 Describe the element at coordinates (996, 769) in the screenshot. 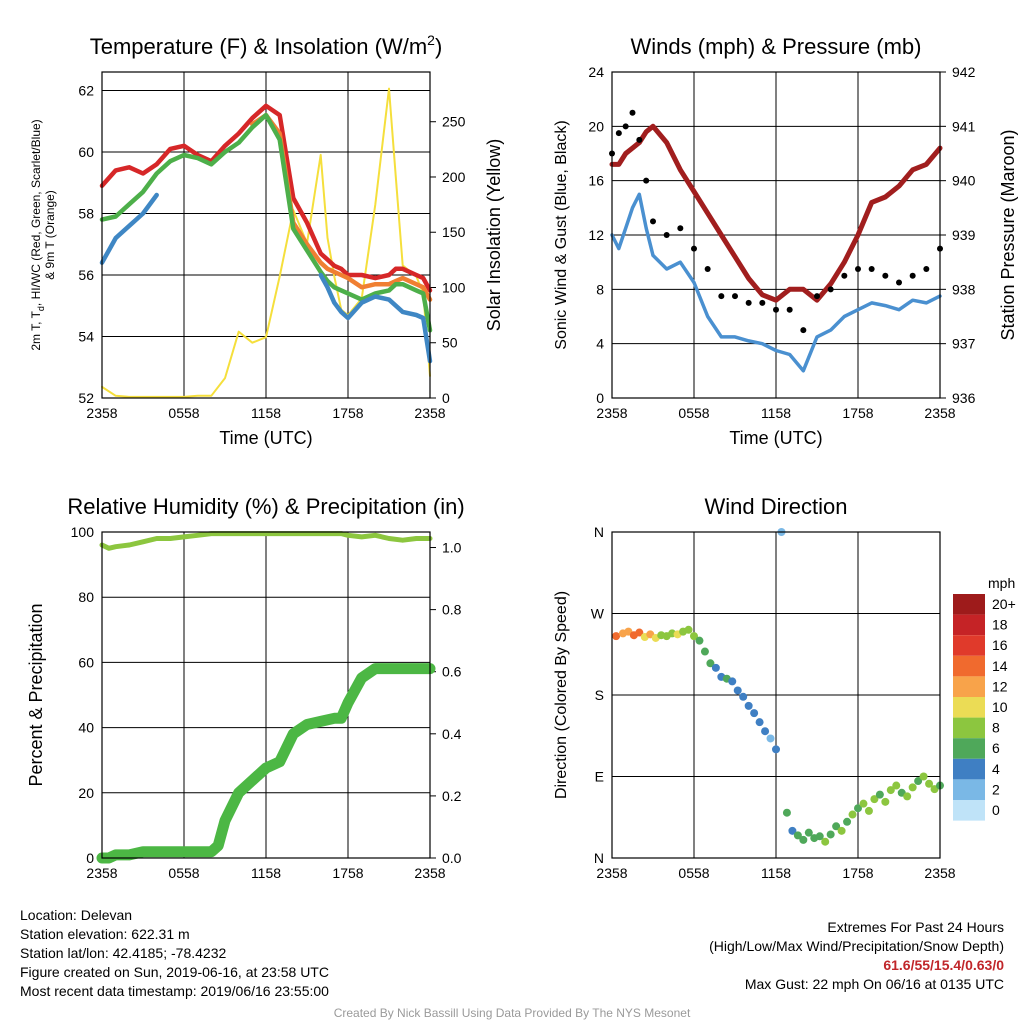

I see `legend-label: 4` at that location.